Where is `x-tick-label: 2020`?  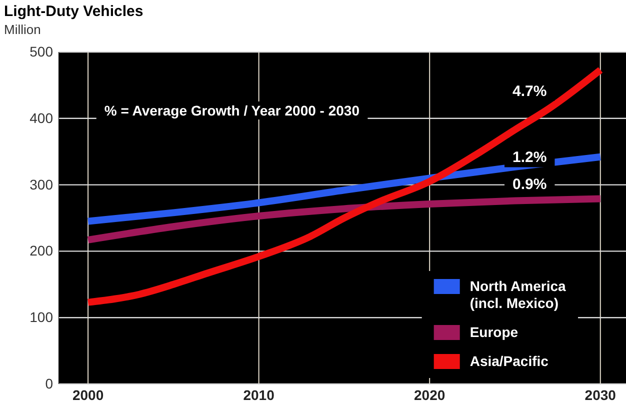 x-tick-label: 2020 is located at coordinates (430, 394).